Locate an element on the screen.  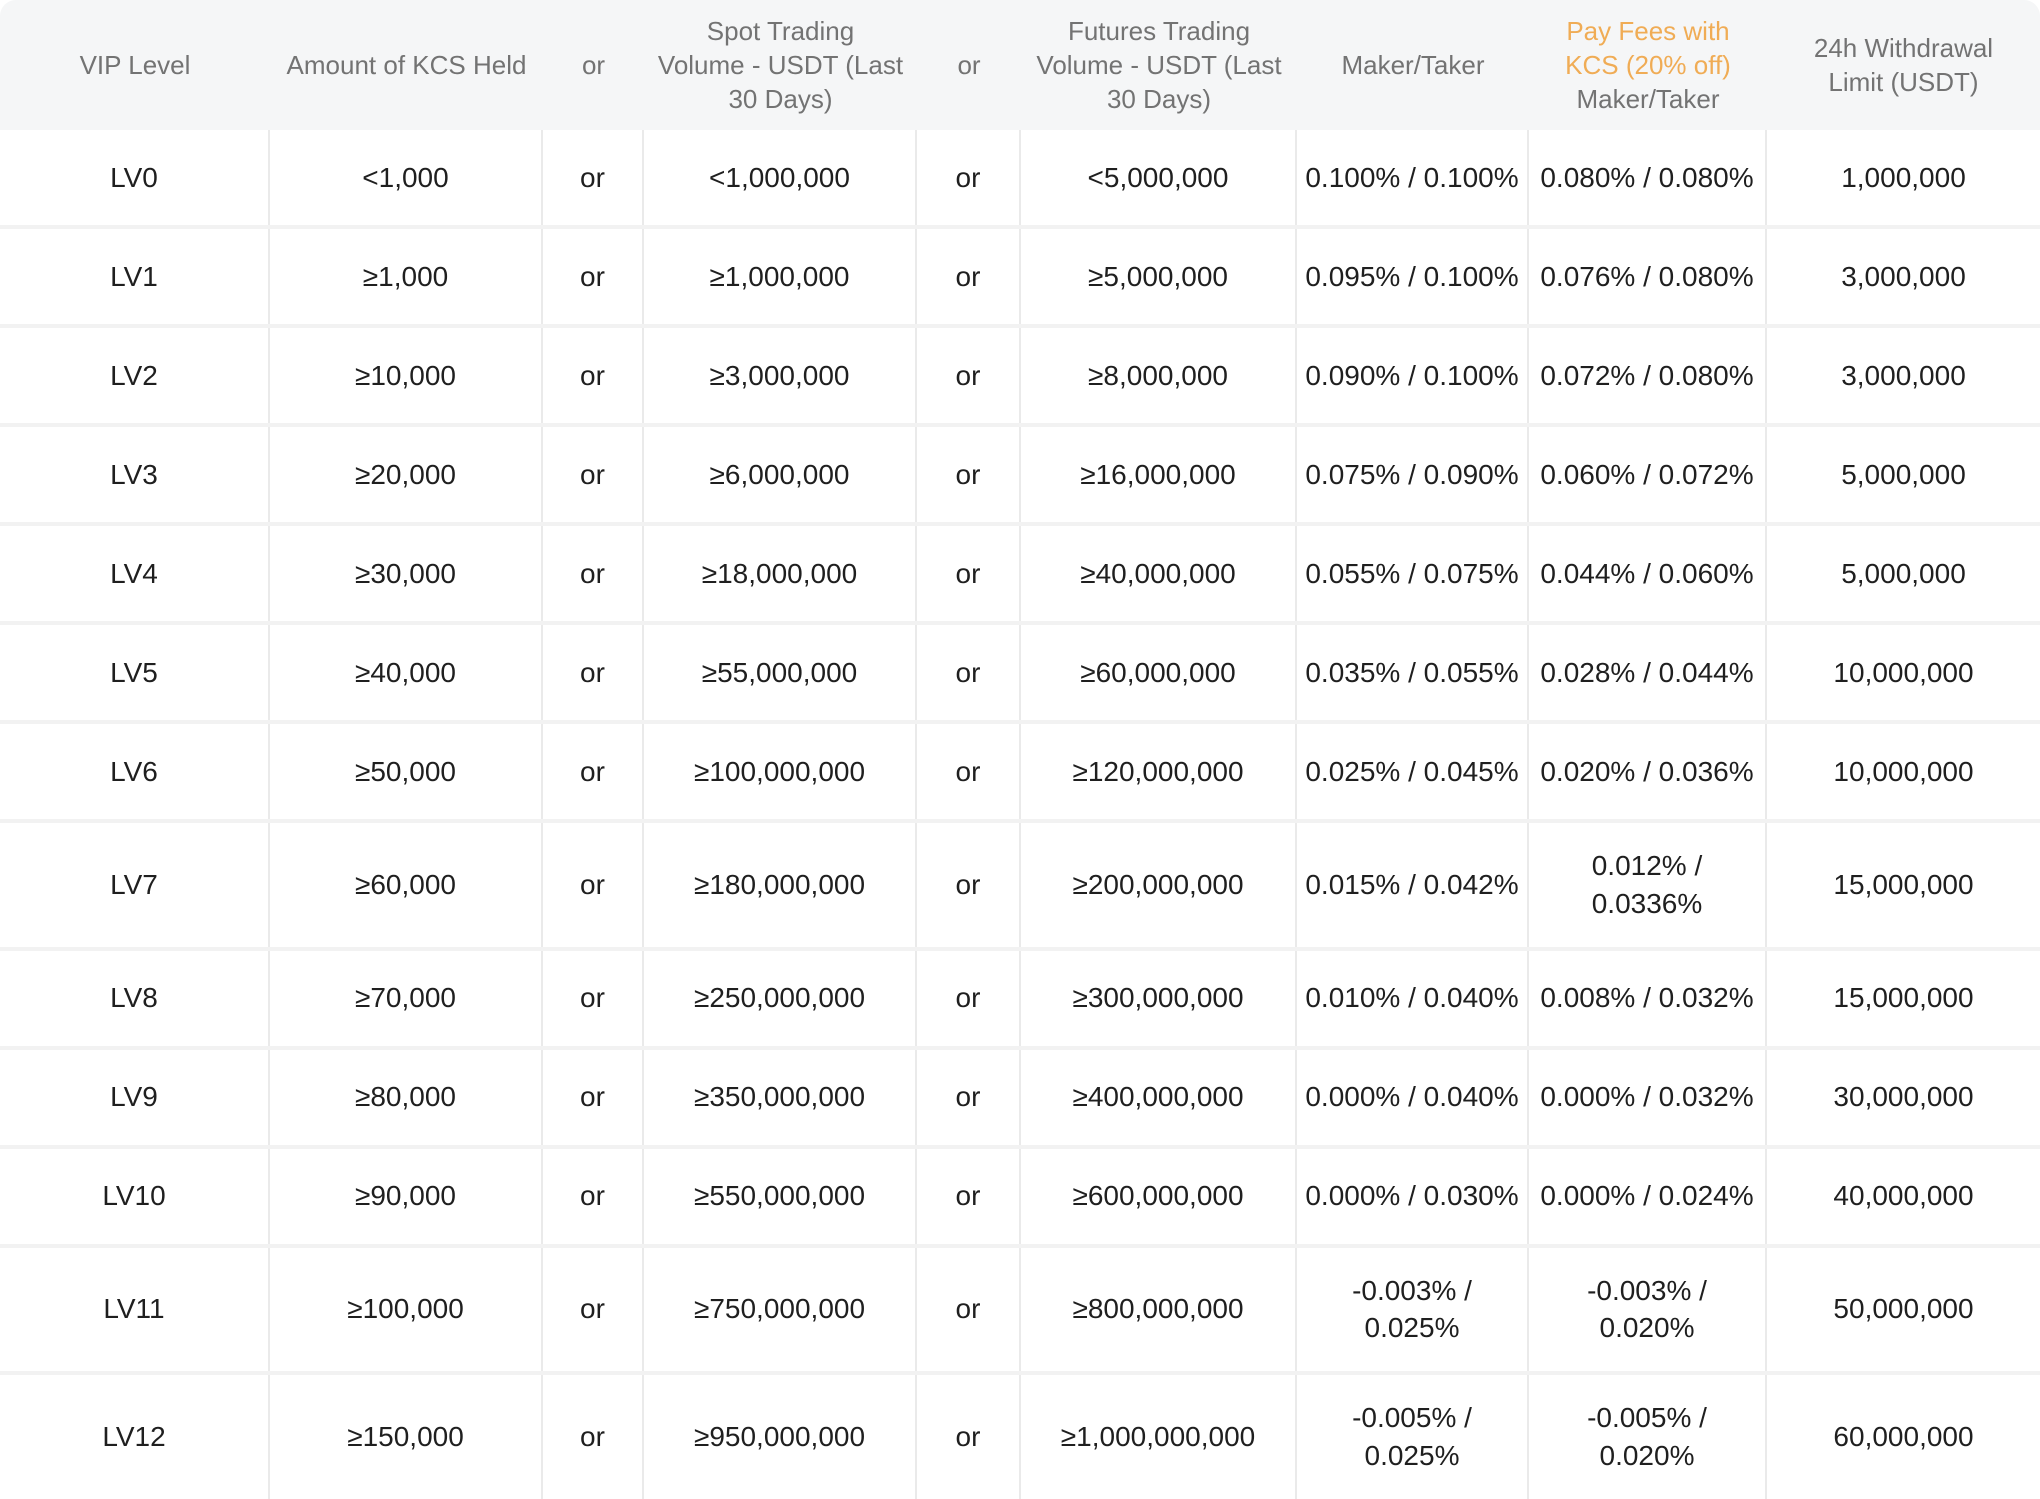
kcs-held-cell: ≥60,000 is located at coordinates (406, 885).